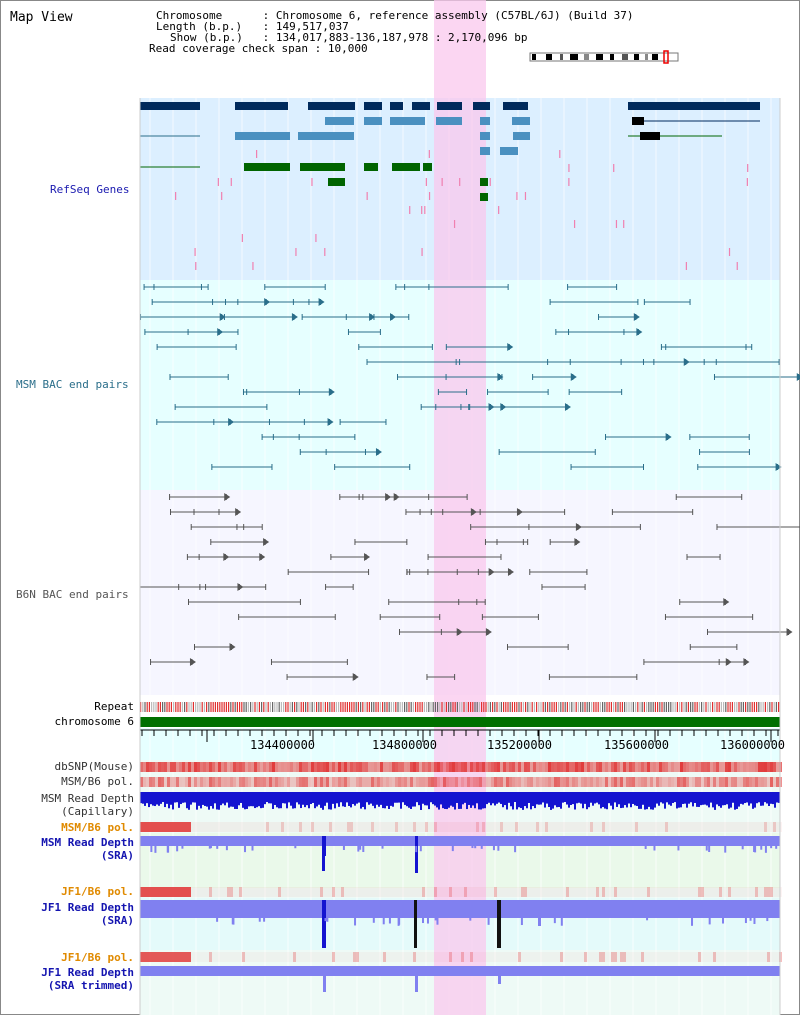 This screenshot has height=1015, width=800. What do you see at coordinates (222, 196) in the screenshot?
I see `refseq-minor-mark` at bounding box center [222, 196].